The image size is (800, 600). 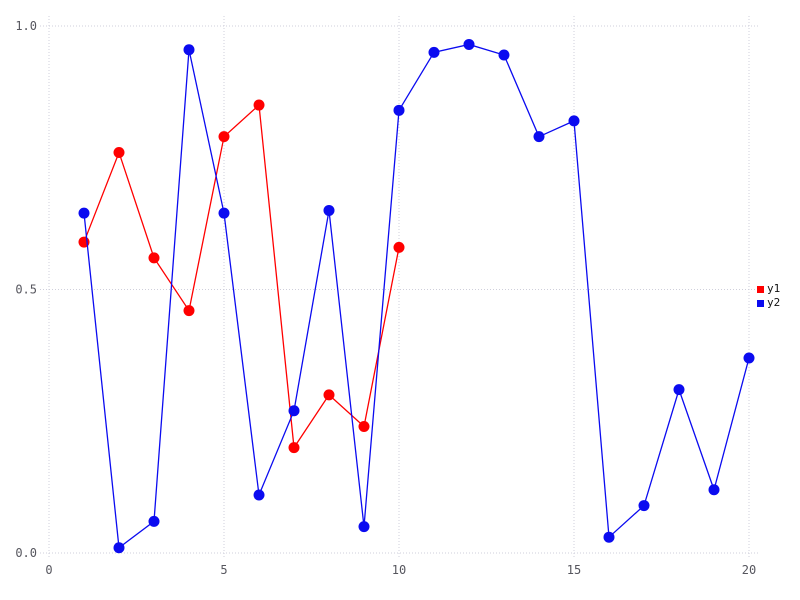 I want to click on legend-item-y1: y1, so click(x=768, y=289).